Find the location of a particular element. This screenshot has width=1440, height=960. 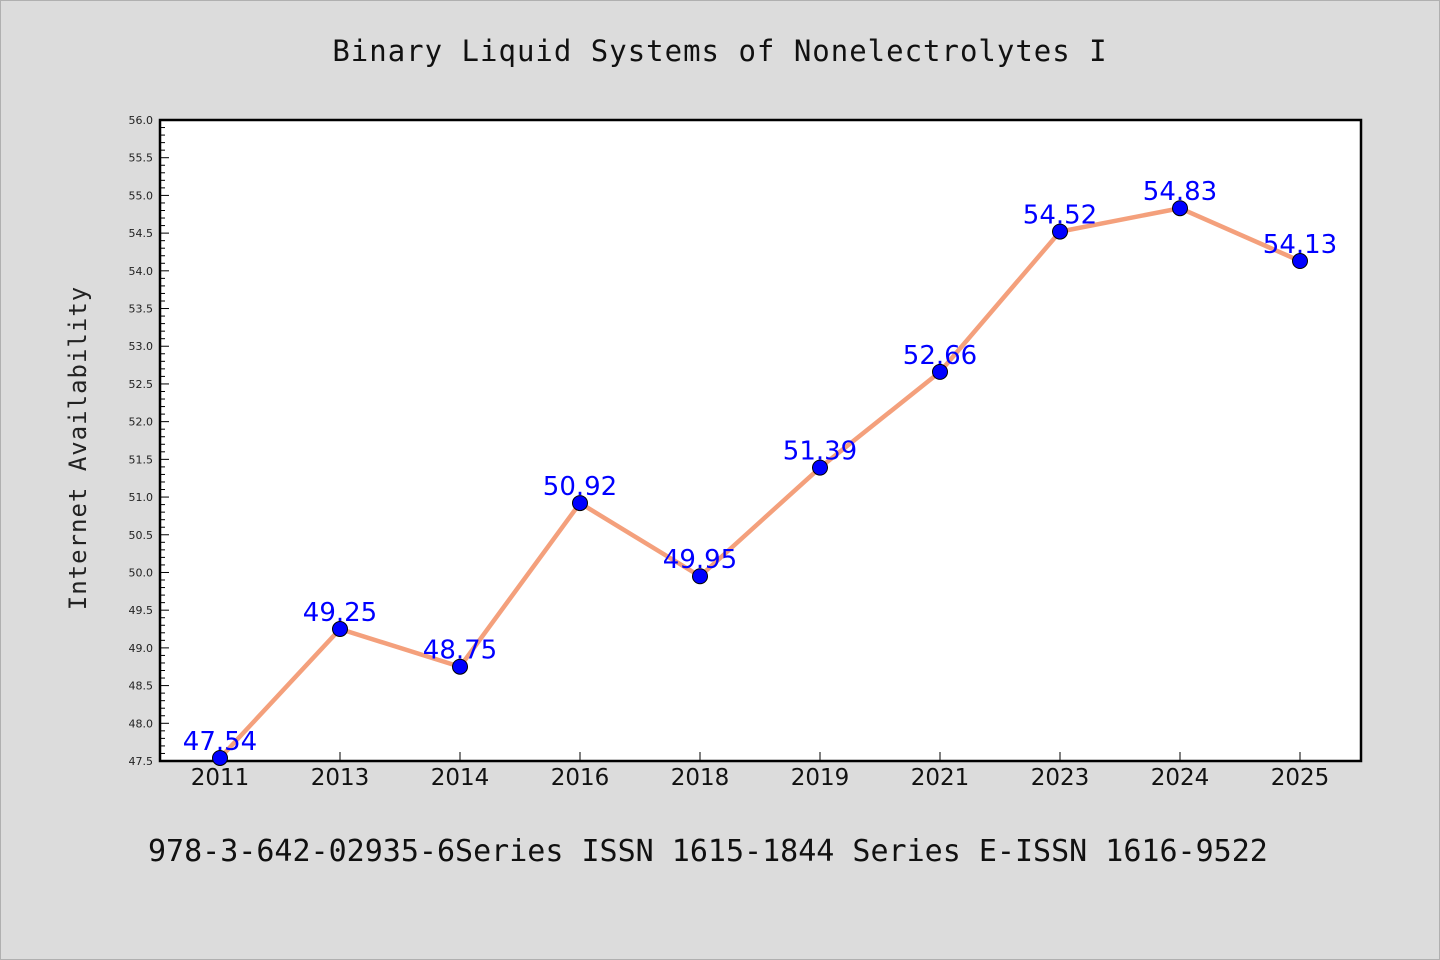

data-label: 48.75 is located at coordinates (460, 651).